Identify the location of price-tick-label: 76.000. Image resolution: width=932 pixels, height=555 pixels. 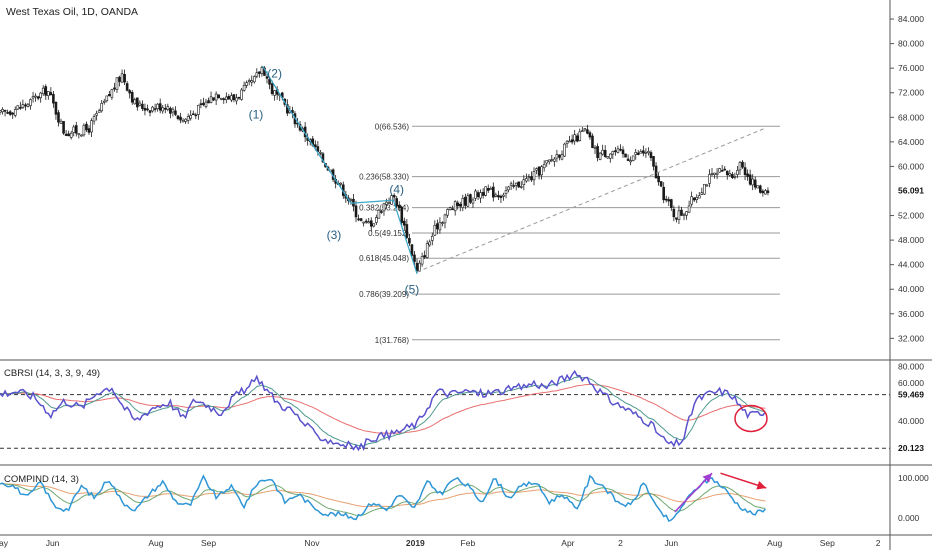
(911, 68).